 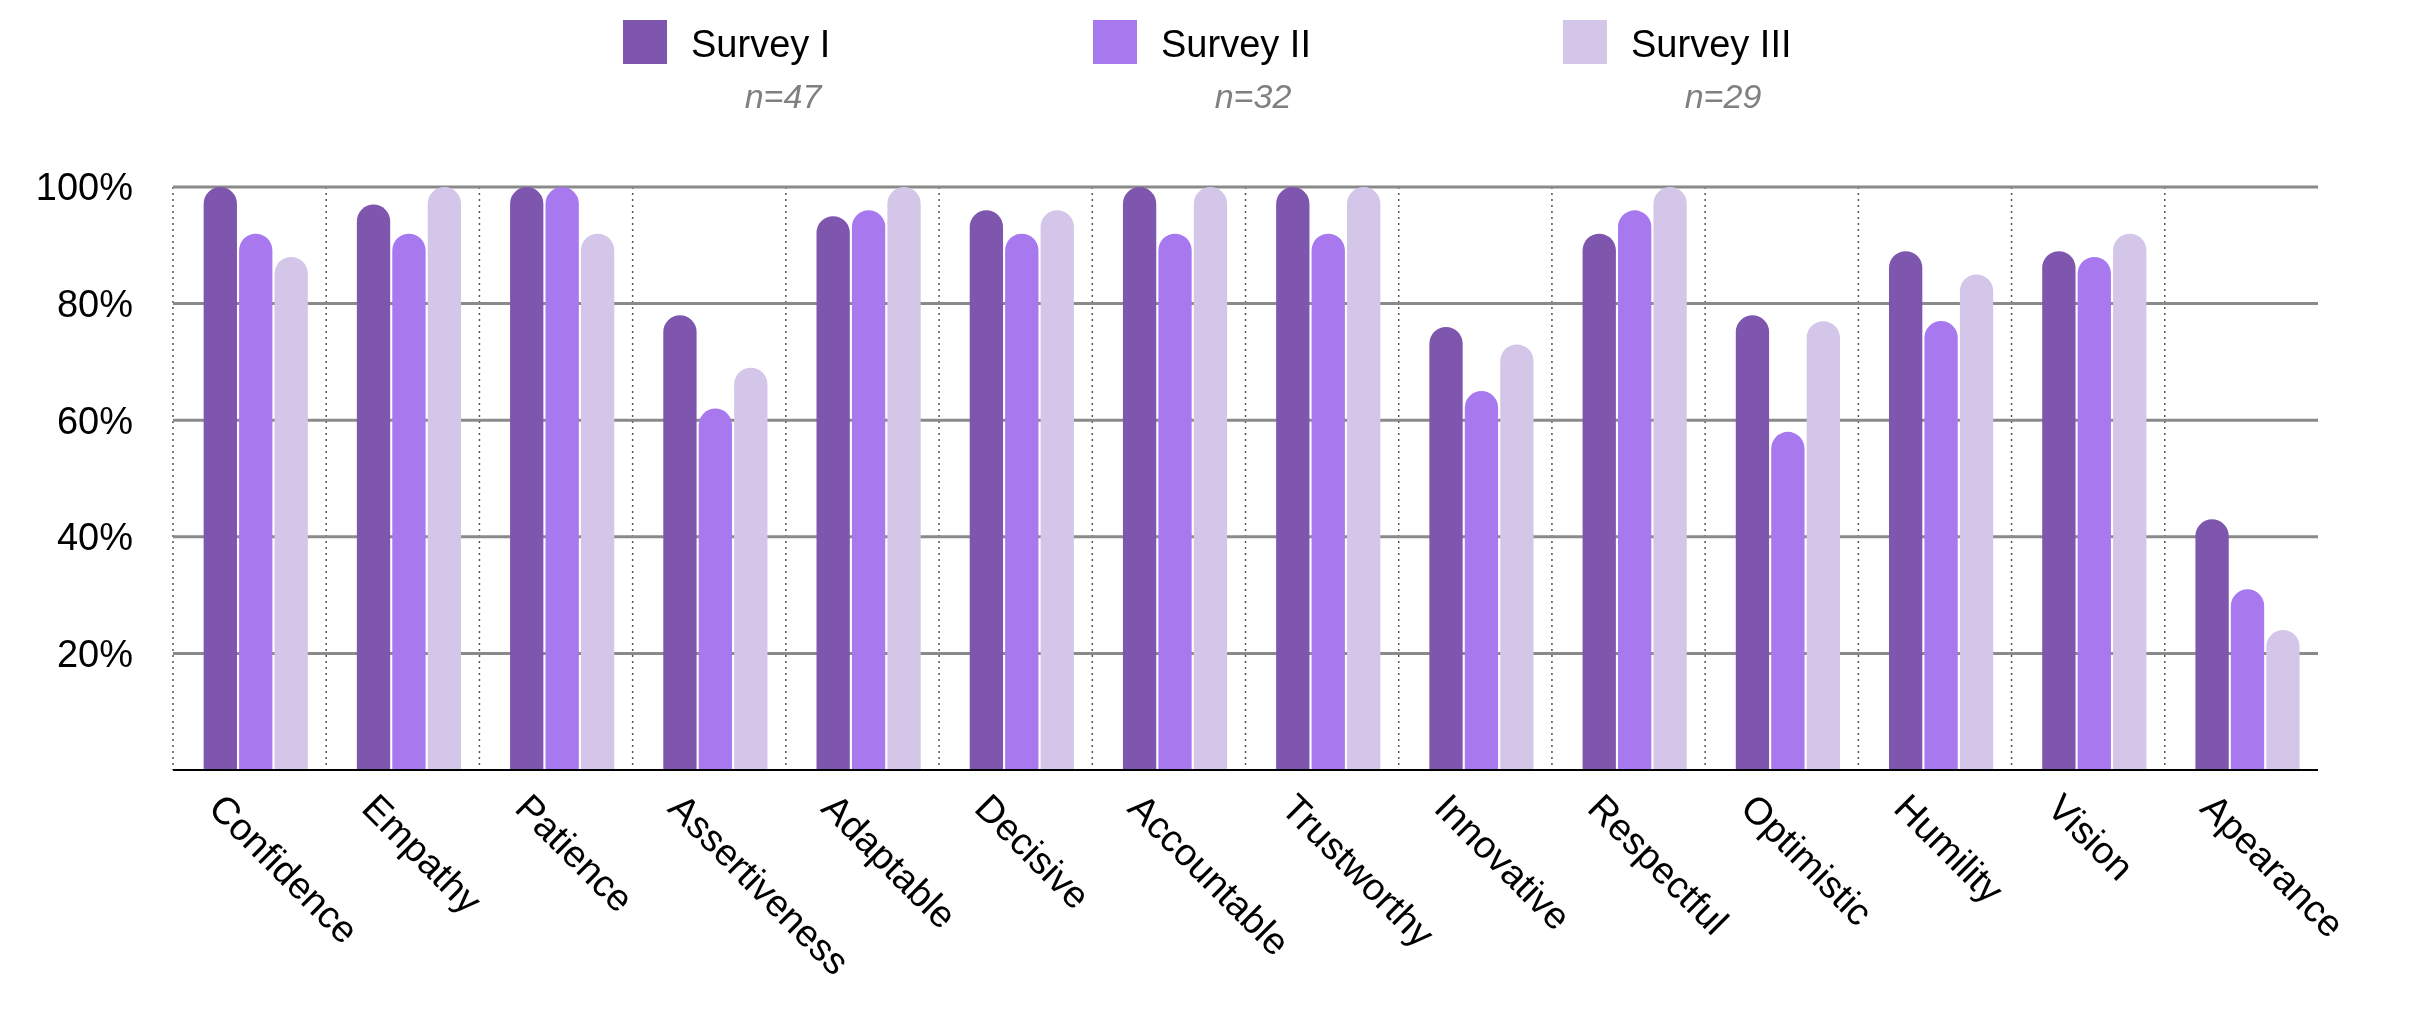 What do you see at coordinates (761, 44) in the screenshot?
I see `legend-label: Survey I` at bounding box center [761, 44].